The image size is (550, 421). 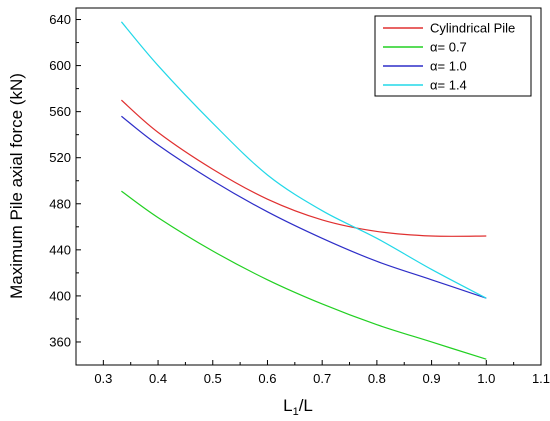 What do you see at coordinates (60, 157) in the screenshot?
I see `y-tick-label: 520` at bounding box center [60, 157].